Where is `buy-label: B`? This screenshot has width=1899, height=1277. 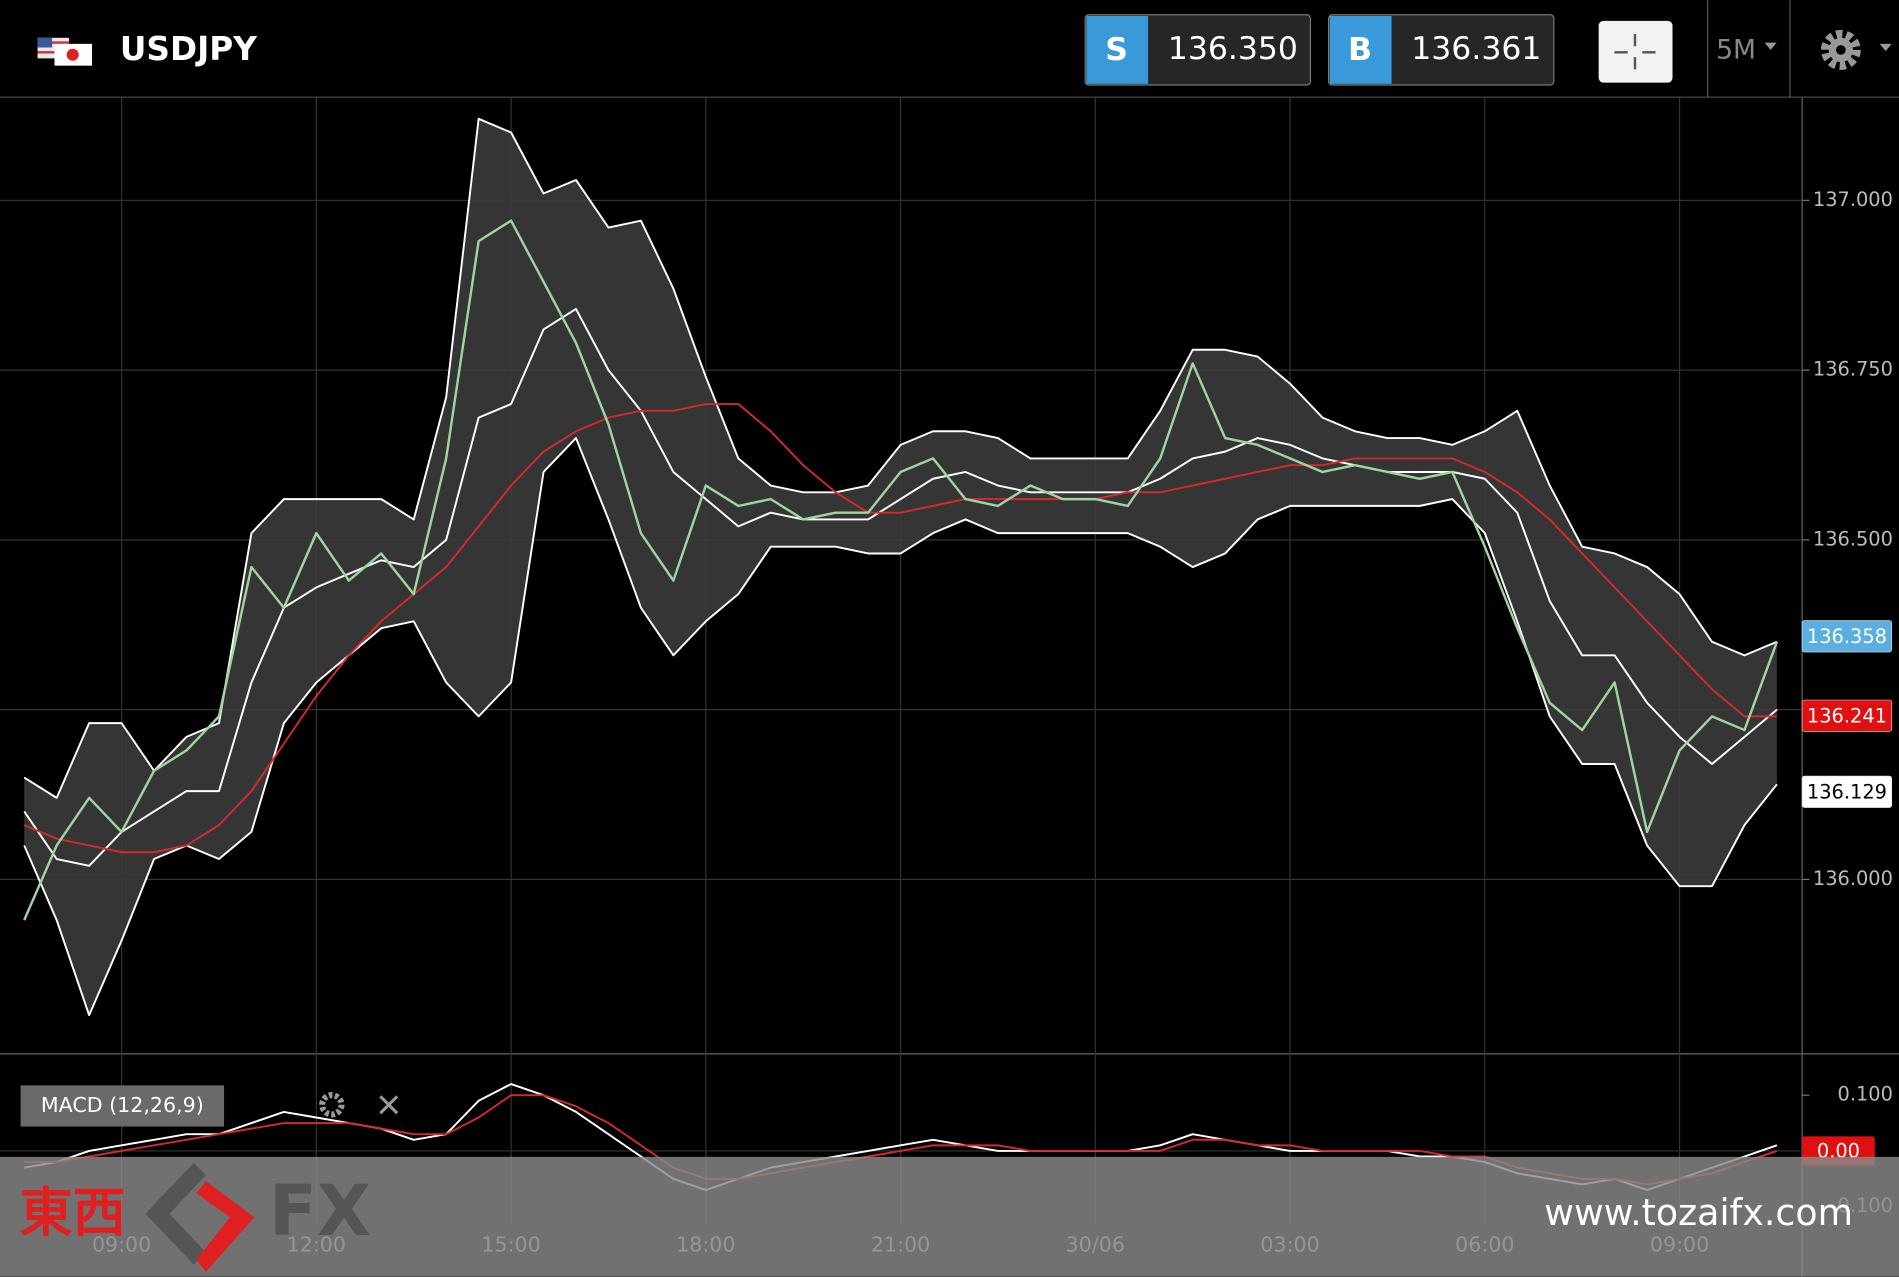
buy-label: B is located at coordinates (1360, 50).